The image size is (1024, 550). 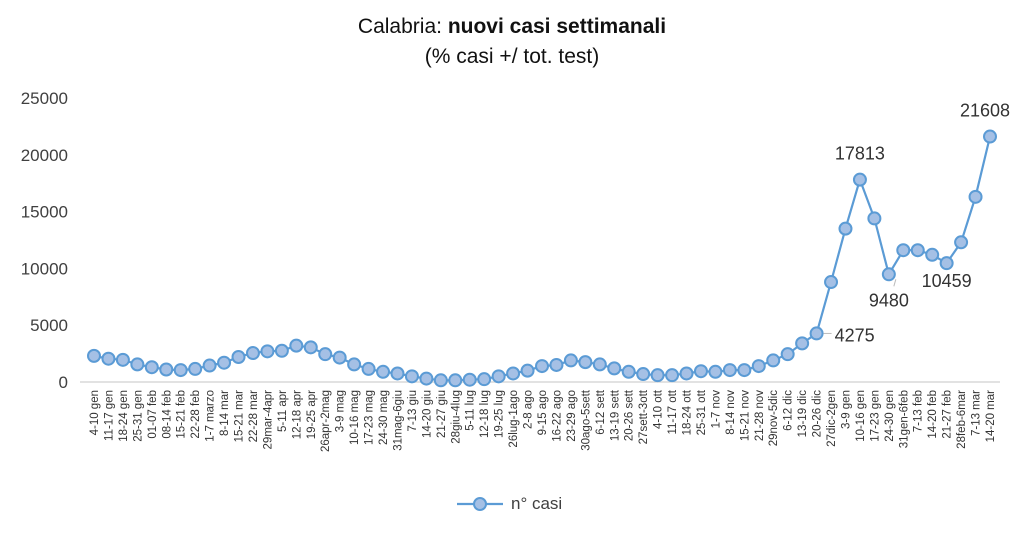 What do you see at coordinates (225, 413) in the screenshot?
I see `x-tick-label: 8-14 mar` at bounding box center [225, 413].